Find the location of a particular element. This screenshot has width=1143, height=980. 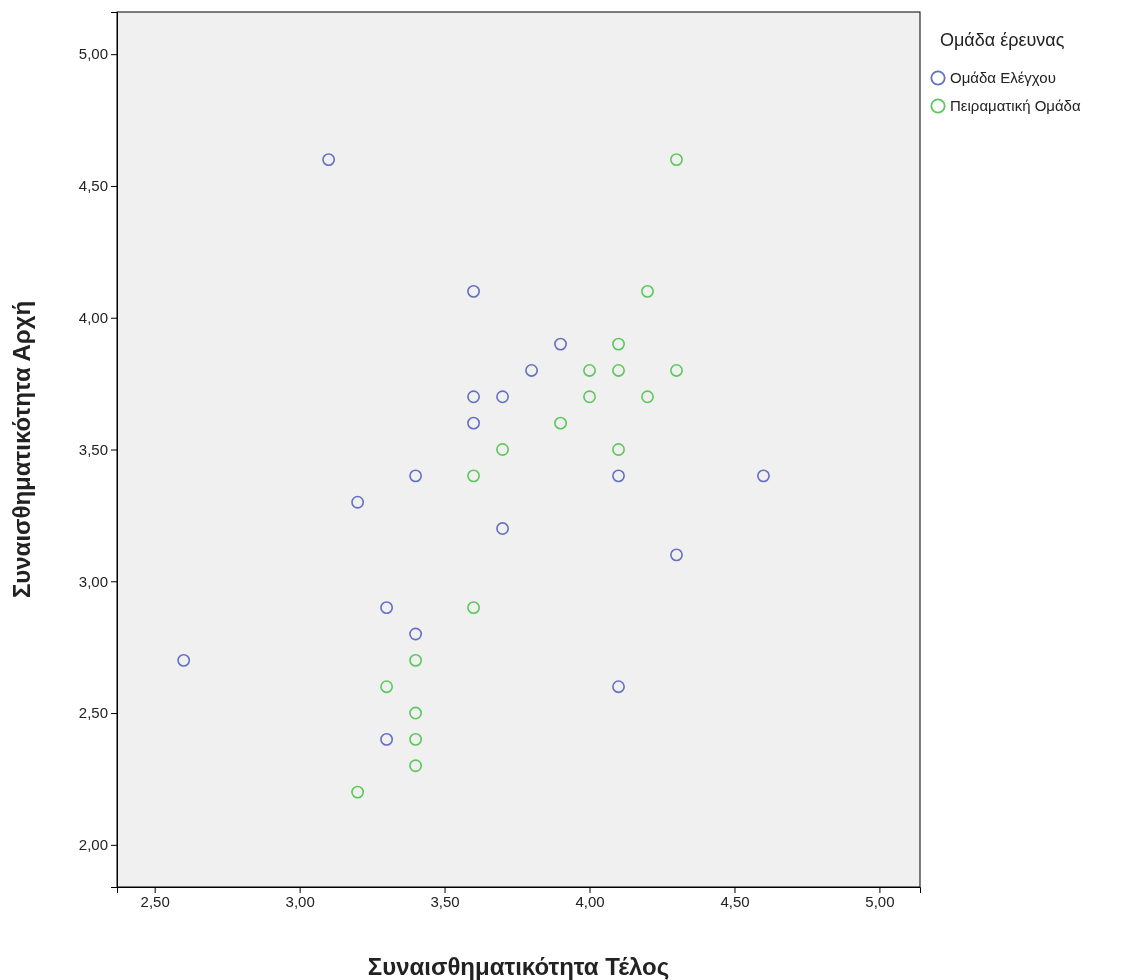

x-tick-label: 2,50 is located at coordinates (155, 901).